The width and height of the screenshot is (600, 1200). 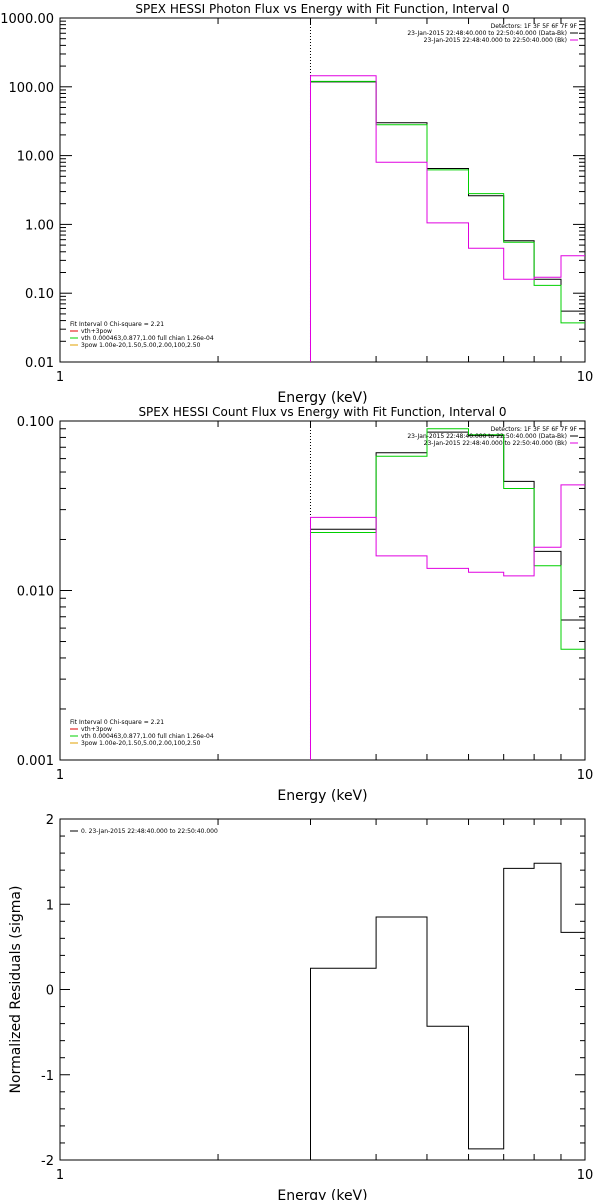 What do you see at coordinates (47, 1076) in the screenshot?
I see `y-tick-label: -1` at bounding box center [47, 1076].